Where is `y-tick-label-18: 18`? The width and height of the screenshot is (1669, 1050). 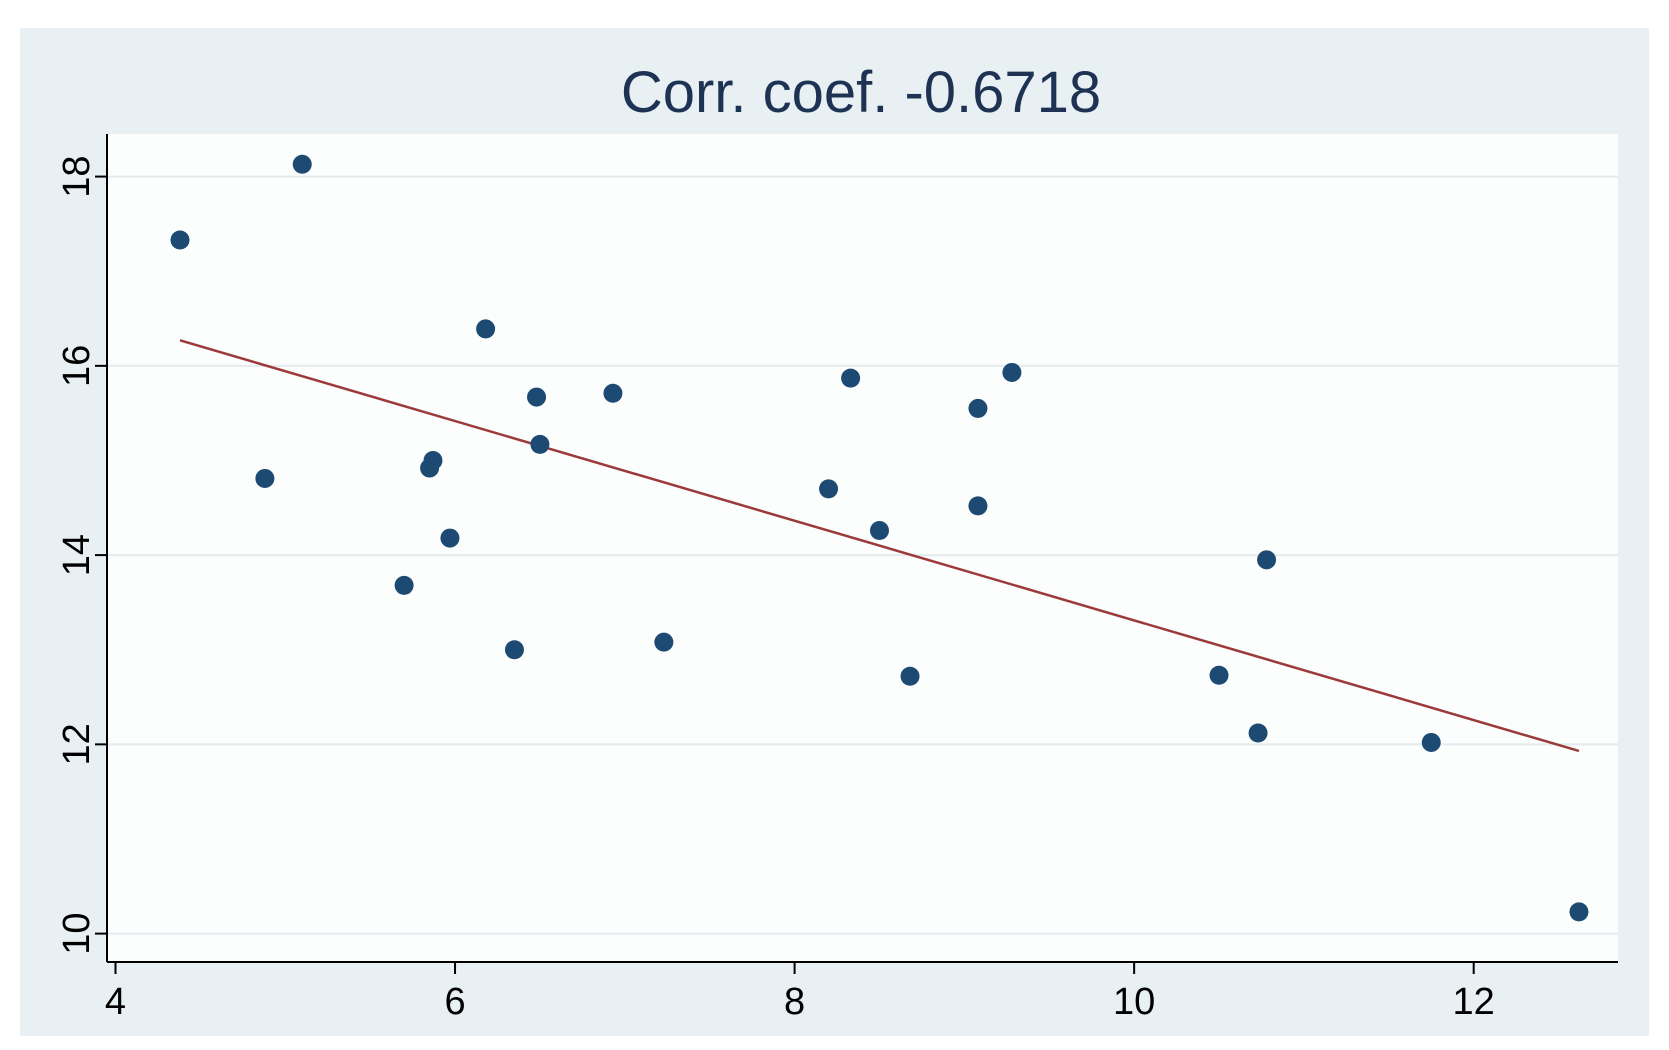 y-tick-label-18: 18 is located at coordinates (77, 176).